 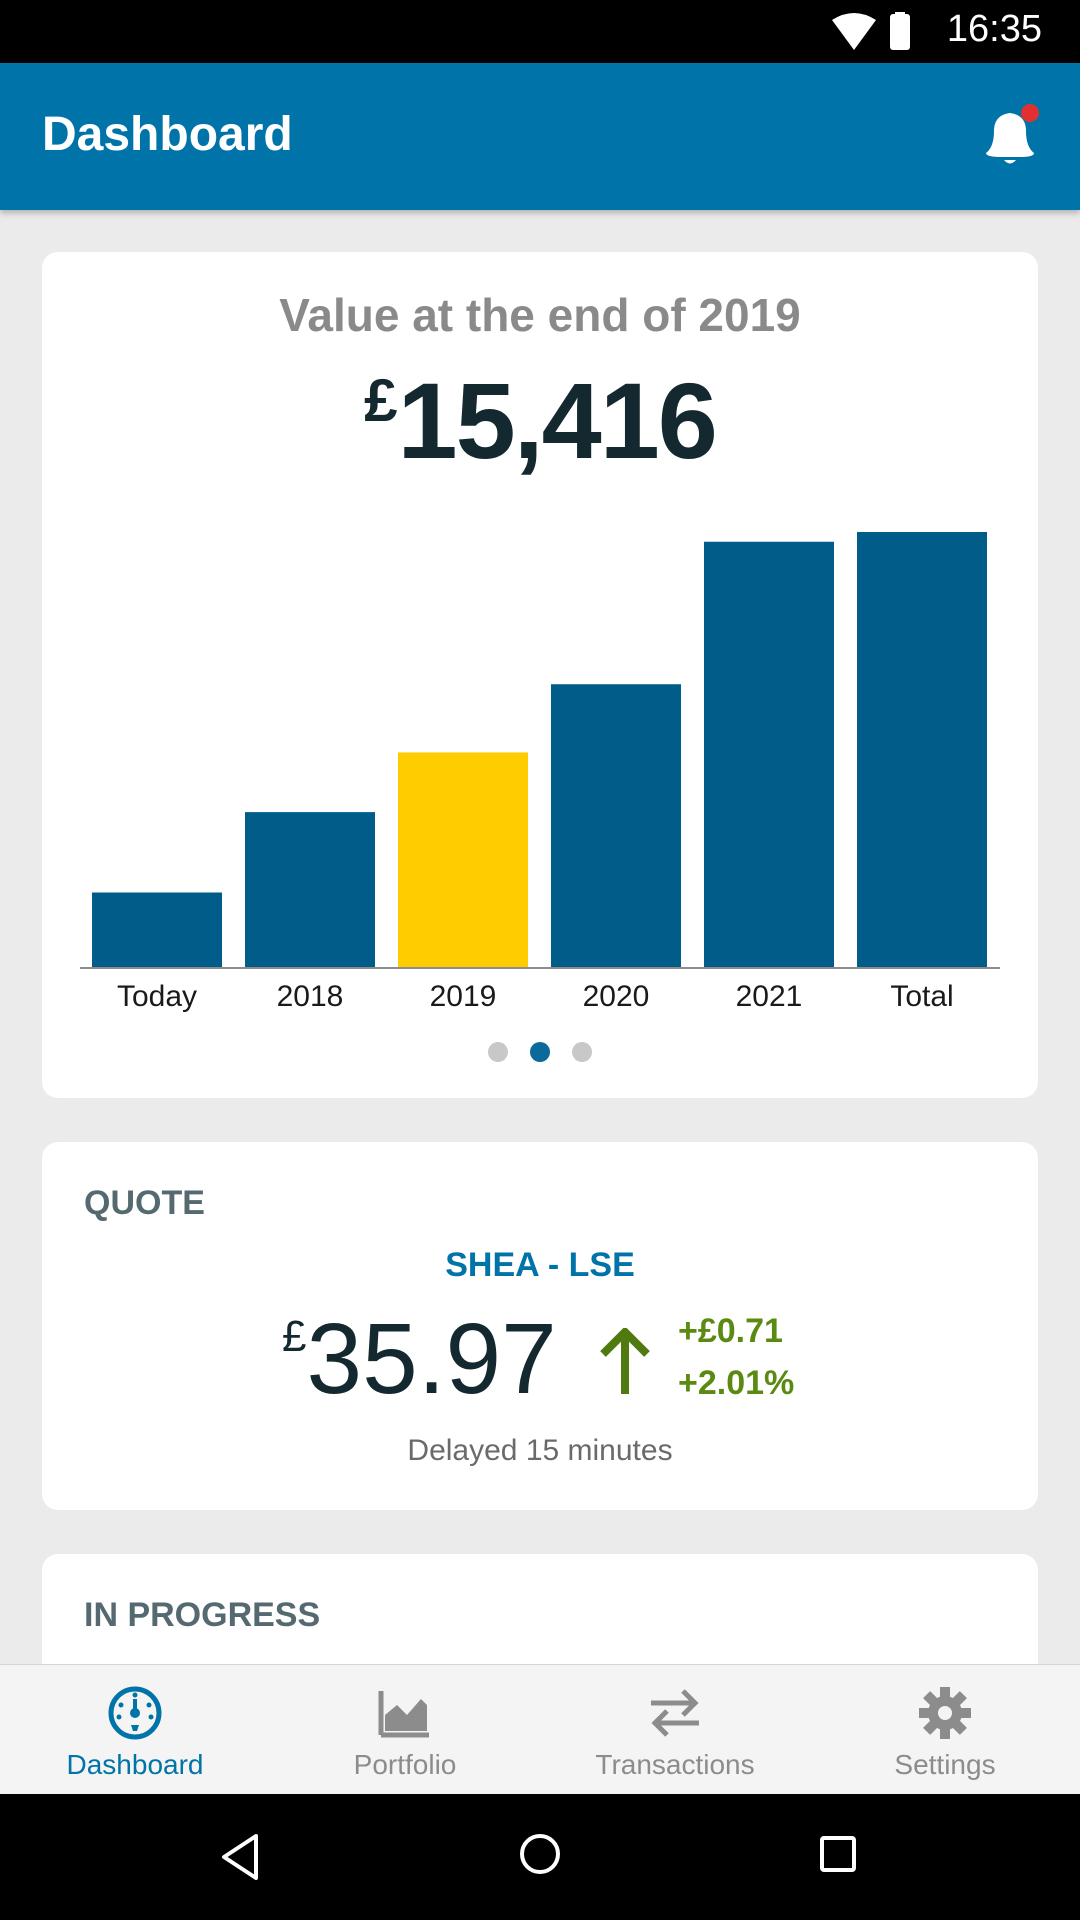 I want to click on chart-tick-label: 2019, so click(x=463, y=996).